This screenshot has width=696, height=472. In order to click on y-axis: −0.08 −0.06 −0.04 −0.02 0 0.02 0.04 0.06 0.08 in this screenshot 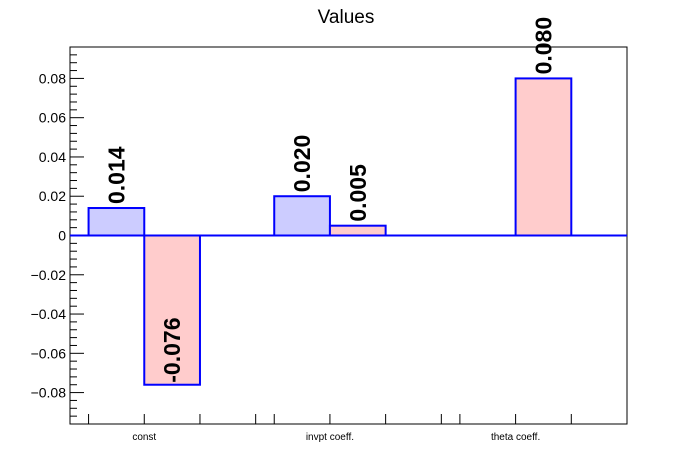, I will do `click(57, 235)`.